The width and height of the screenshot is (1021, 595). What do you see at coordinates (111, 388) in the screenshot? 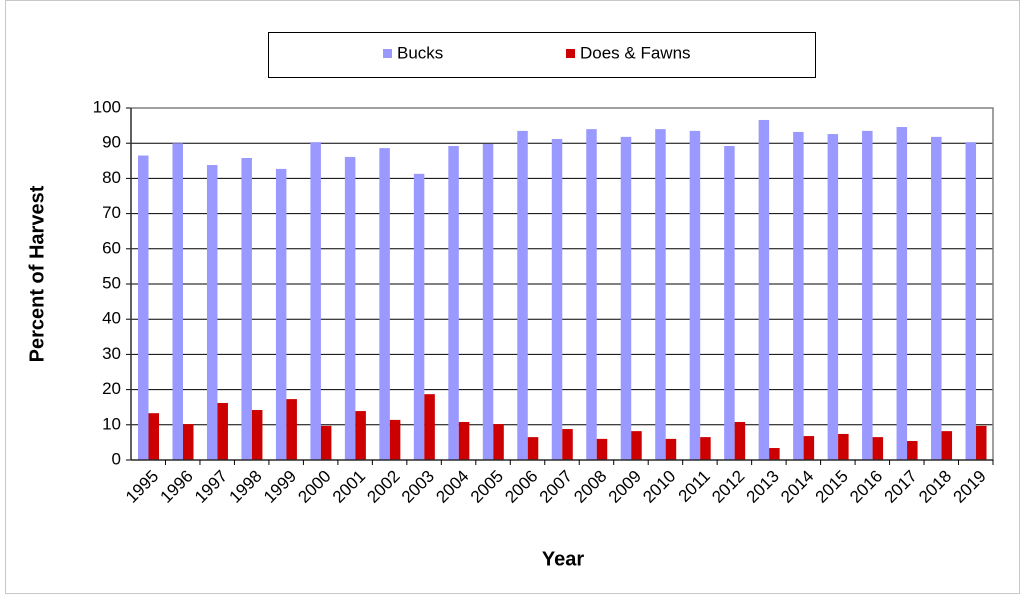
I see `y-tick-label: 20` at bounding box center [111, 388].